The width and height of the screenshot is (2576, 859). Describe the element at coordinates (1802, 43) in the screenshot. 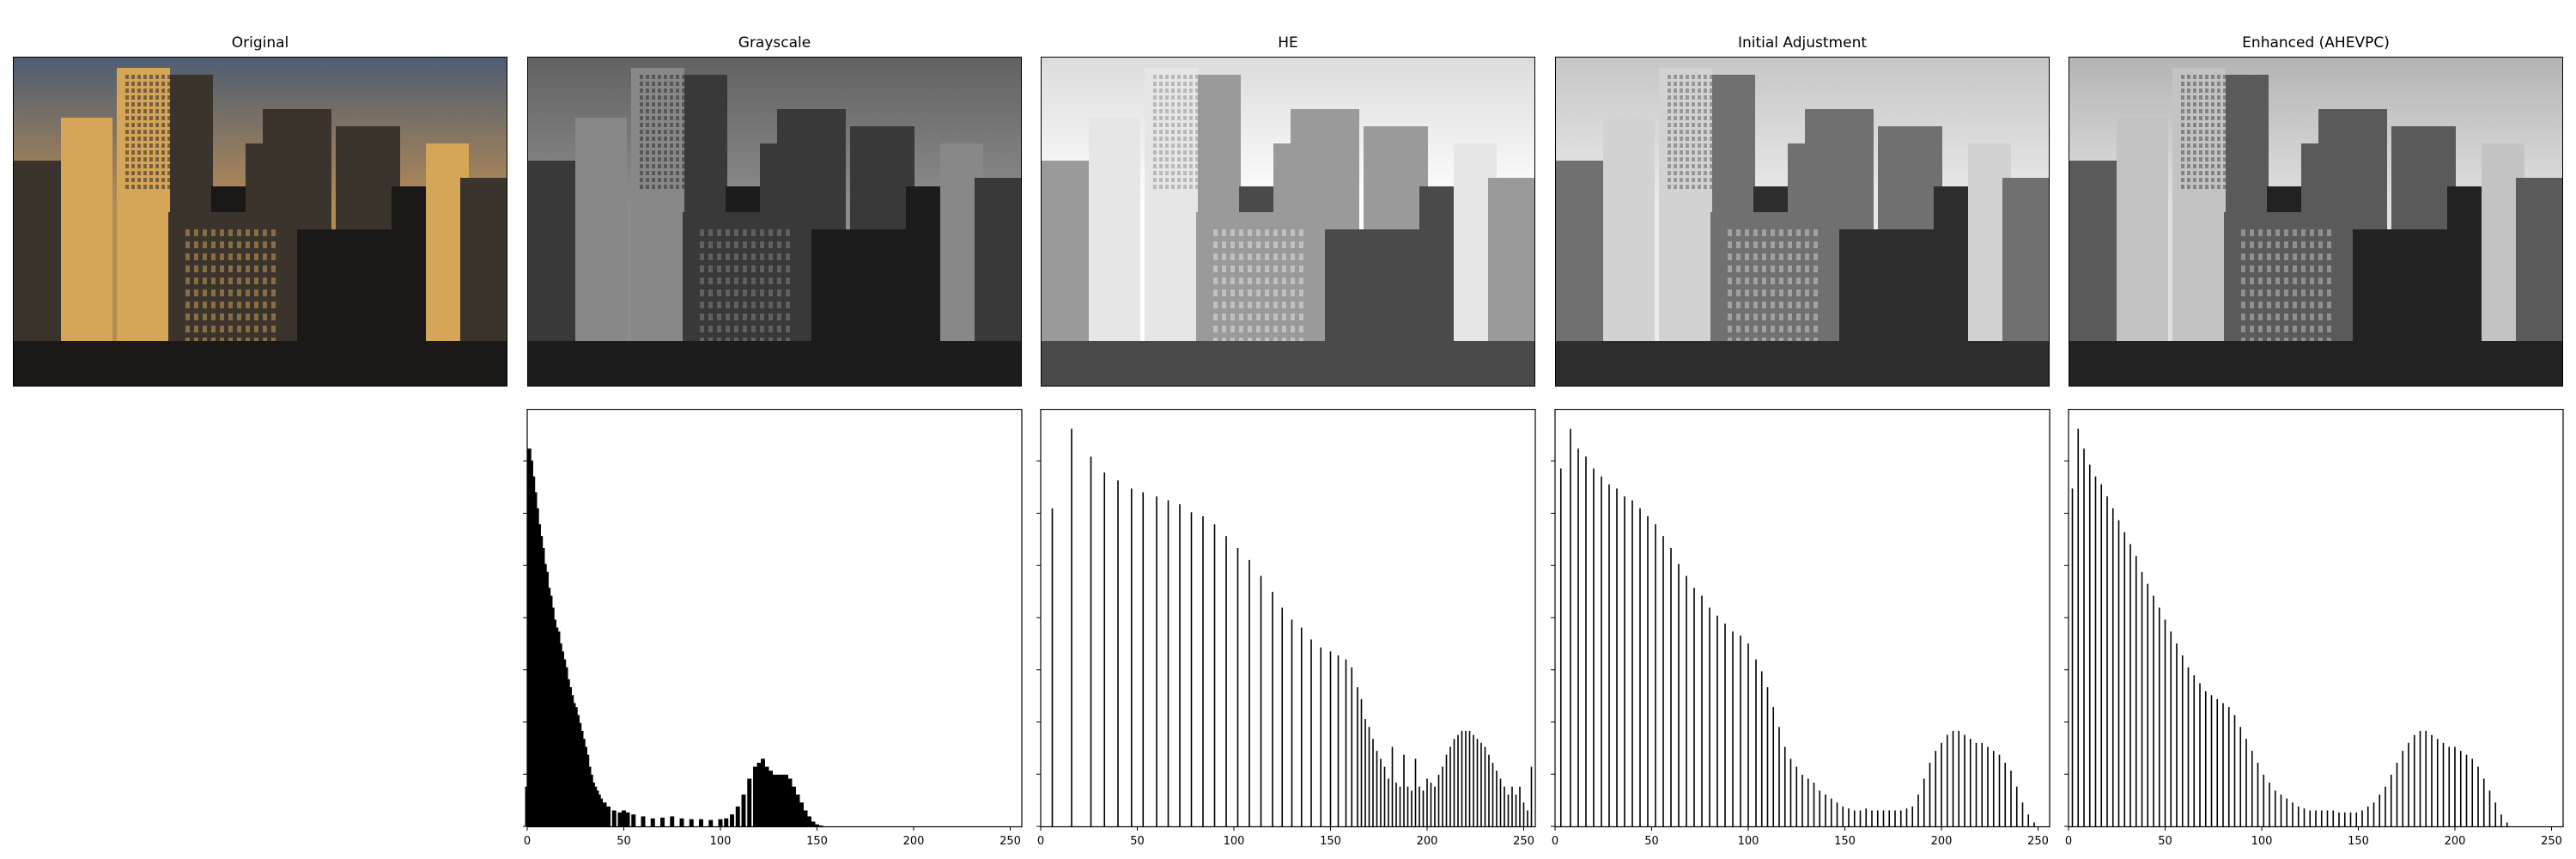

I see `panel-title-initial-adjustment: Initial Adjustment` at that location.